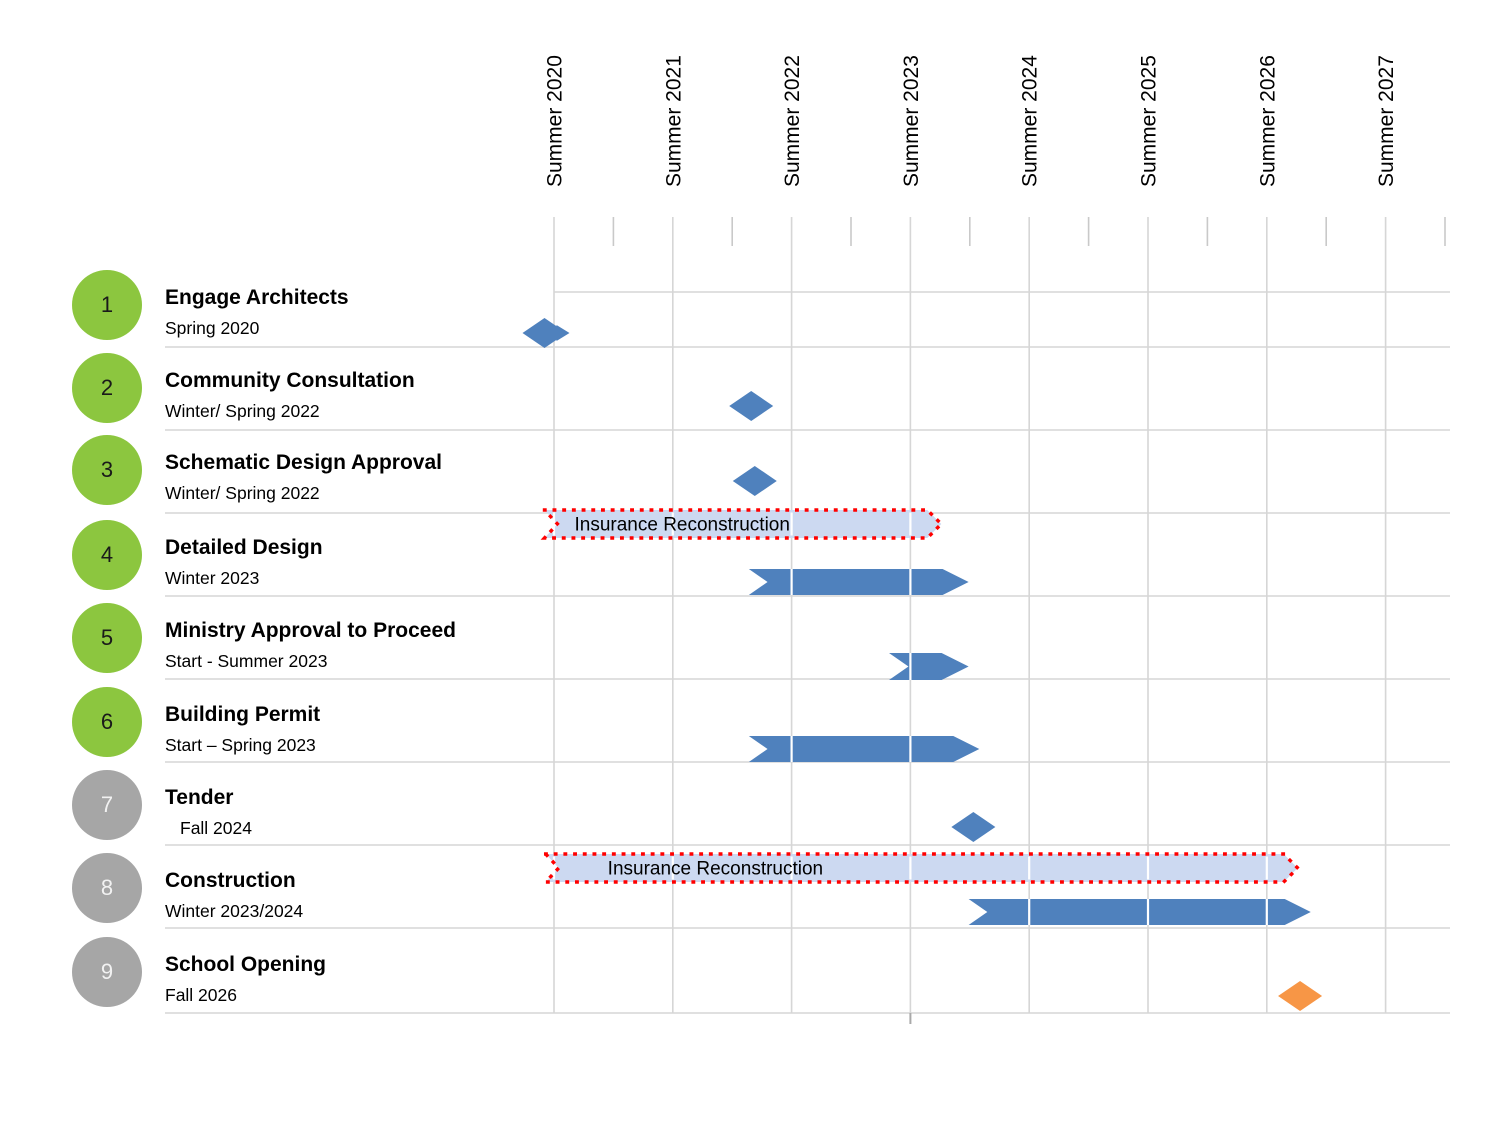 The width and height of the screenshot is (1500, 1125). I want to click on task-number: 5, so click(107, 637).